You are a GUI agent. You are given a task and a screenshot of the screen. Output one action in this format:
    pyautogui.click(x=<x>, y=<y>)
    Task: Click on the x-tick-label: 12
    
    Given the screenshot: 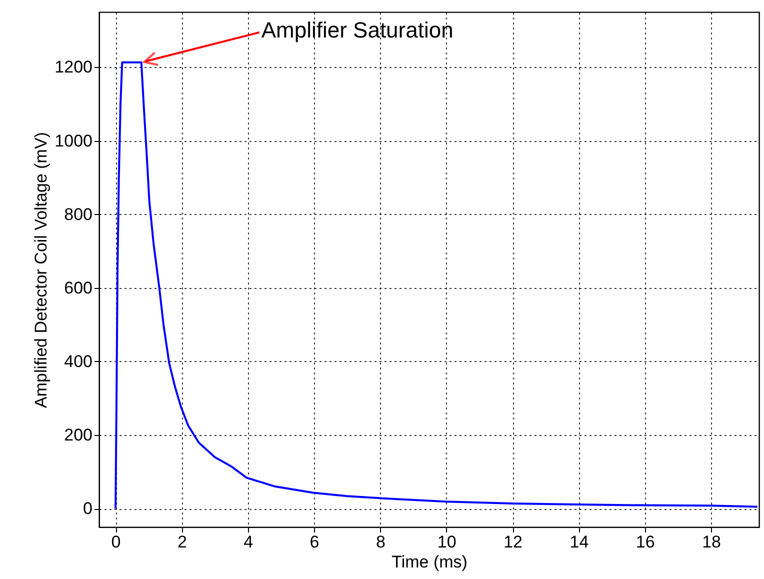 What is the action you would take?
    pyautogui.click(x=513, y=542)
    